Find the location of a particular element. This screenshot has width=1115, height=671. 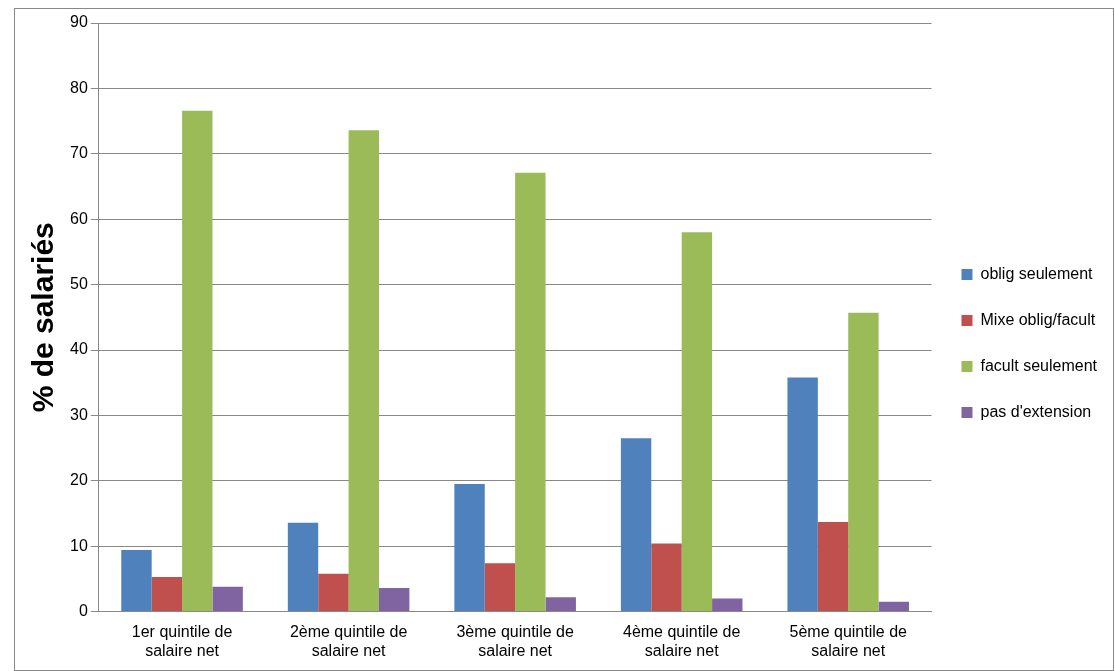

y-tick-label: 10 is located at coordinates (79, 545).